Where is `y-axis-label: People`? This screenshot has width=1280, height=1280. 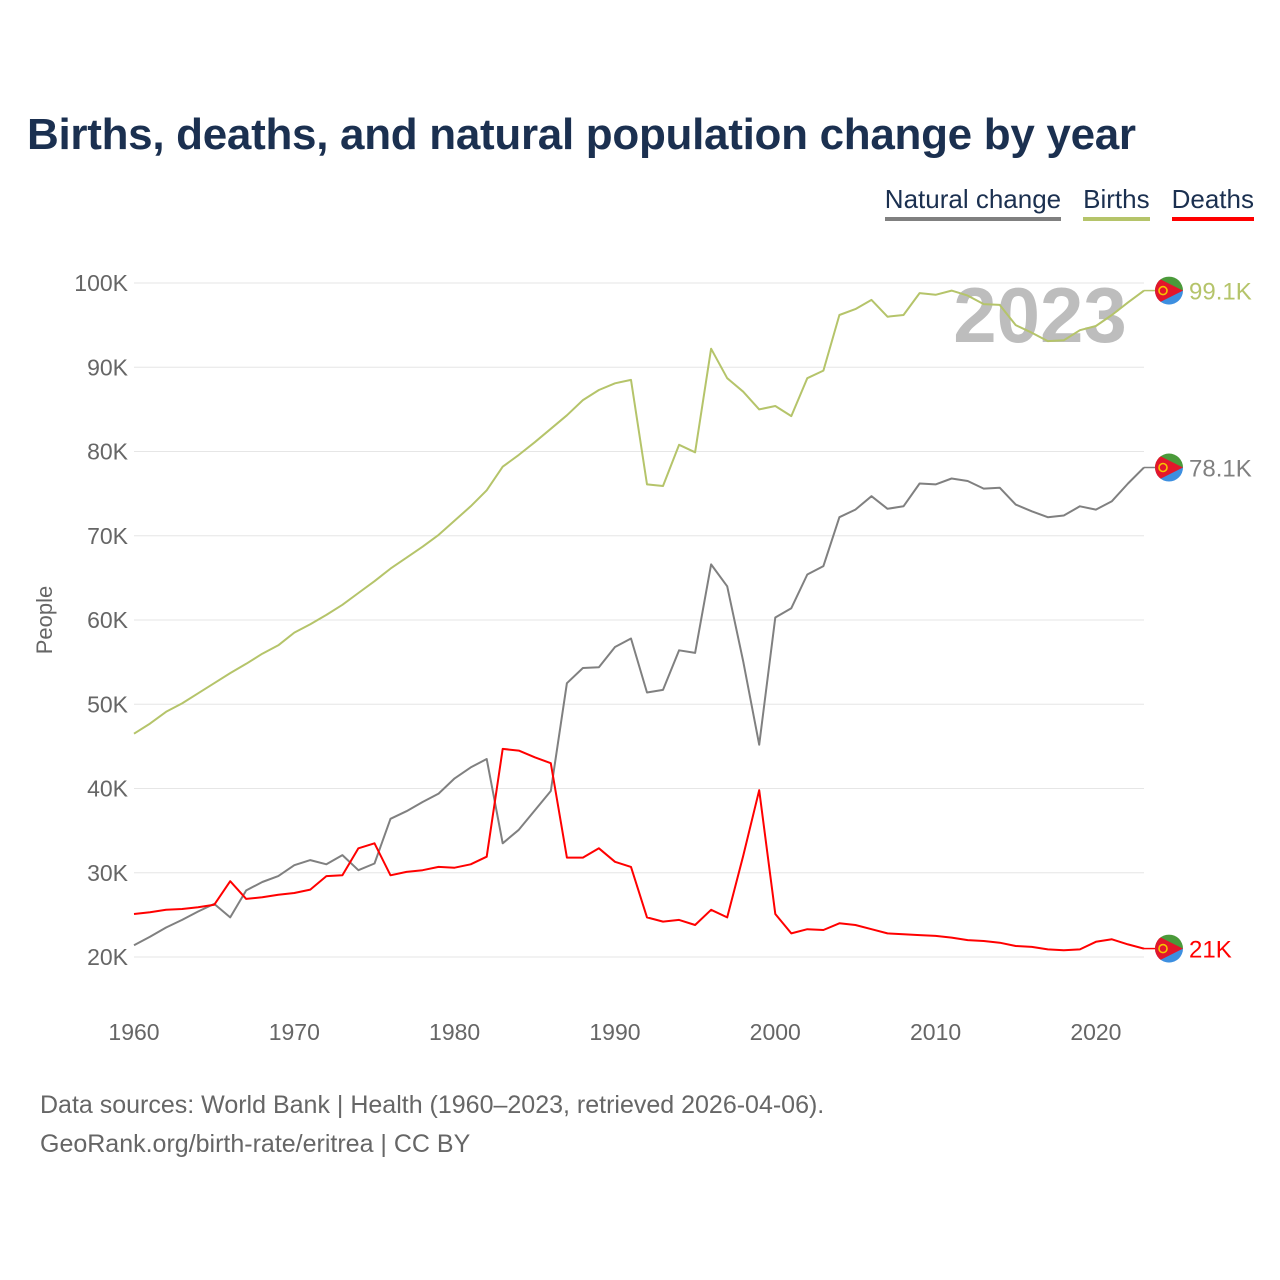 y-axis-label: People is located at coordinates (44, 620).